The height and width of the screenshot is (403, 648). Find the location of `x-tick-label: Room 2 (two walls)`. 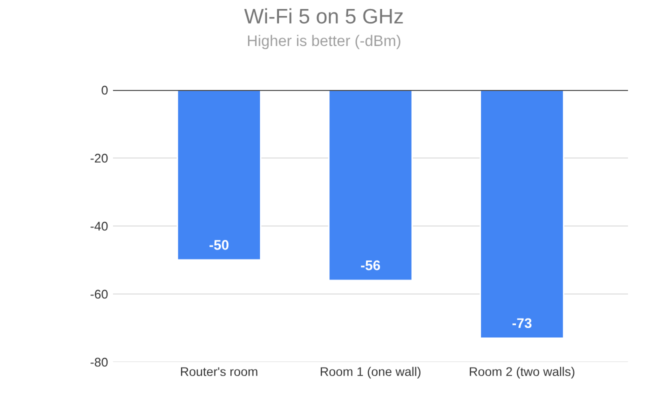

x-tick-label: Room 2 (two walls) is located at coordinates (522, 372).